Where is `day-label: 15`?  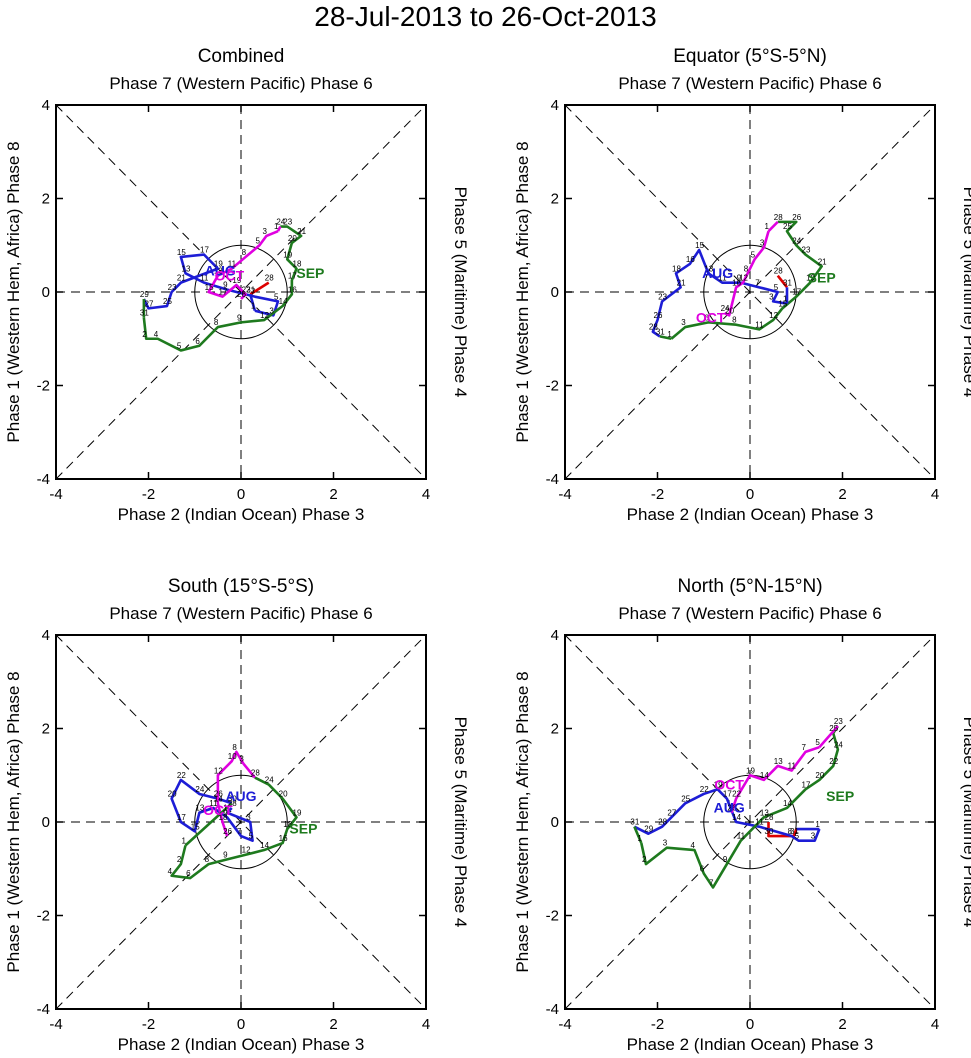
day-label: 15 is located at coordinates (181, 252).